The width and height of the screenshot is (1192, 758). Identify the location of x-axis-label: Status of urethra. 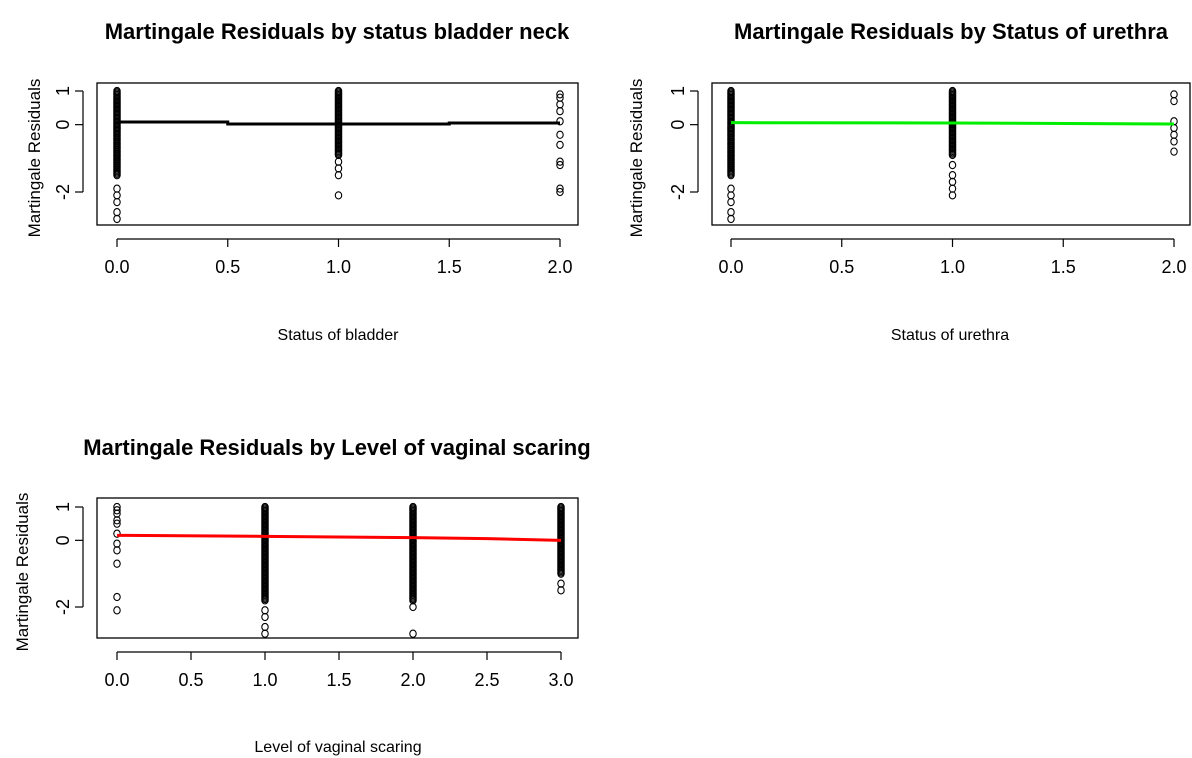
(950, 335).